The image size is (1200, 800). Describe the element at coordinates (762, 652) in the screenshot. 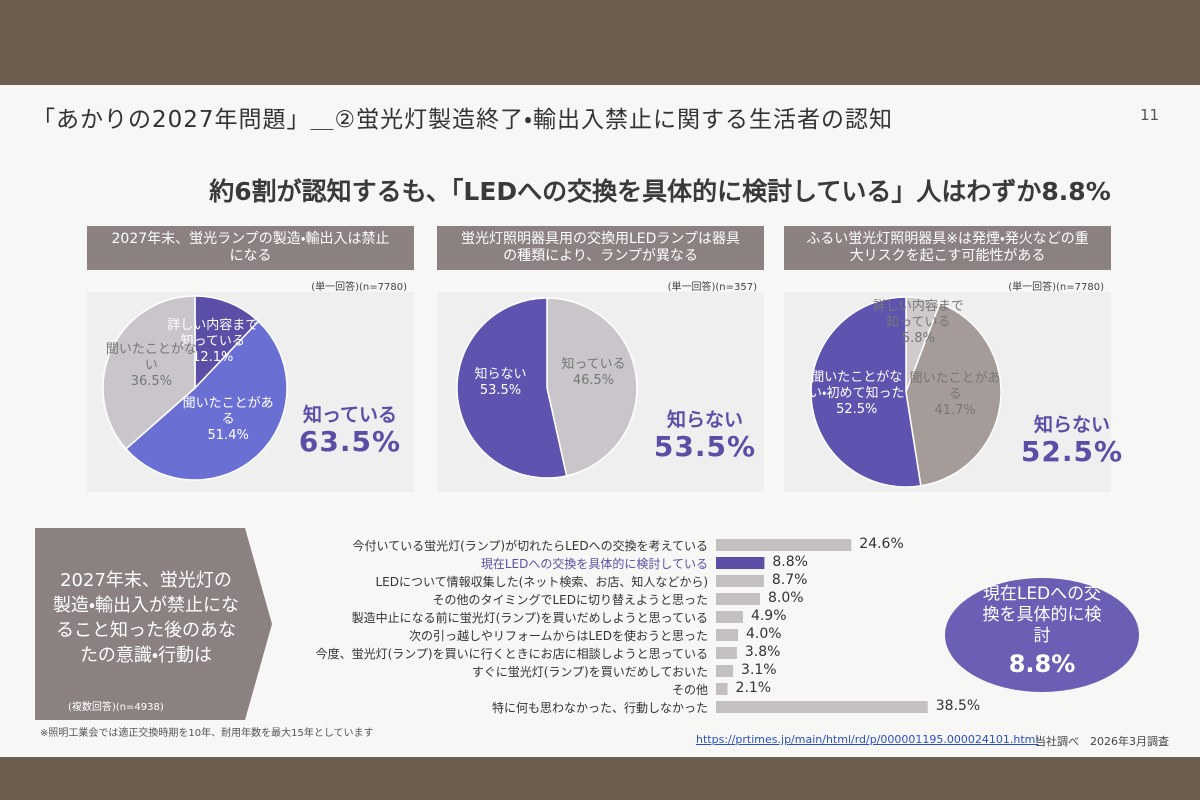

I see `bar-value: 3.8%` at that location.